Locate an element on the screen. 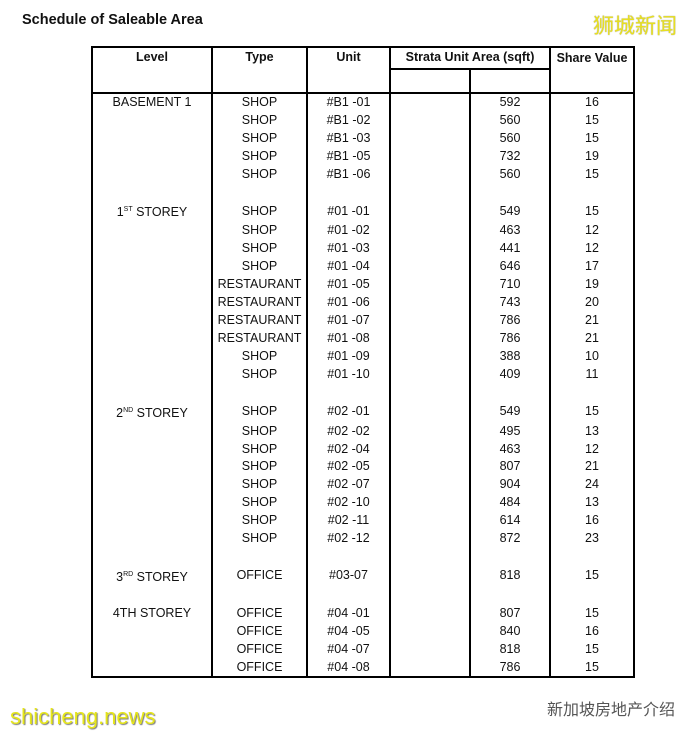 The height and width of the screenshot is (737, 689). header-share: Share Value is located at coordinates (592, 70).